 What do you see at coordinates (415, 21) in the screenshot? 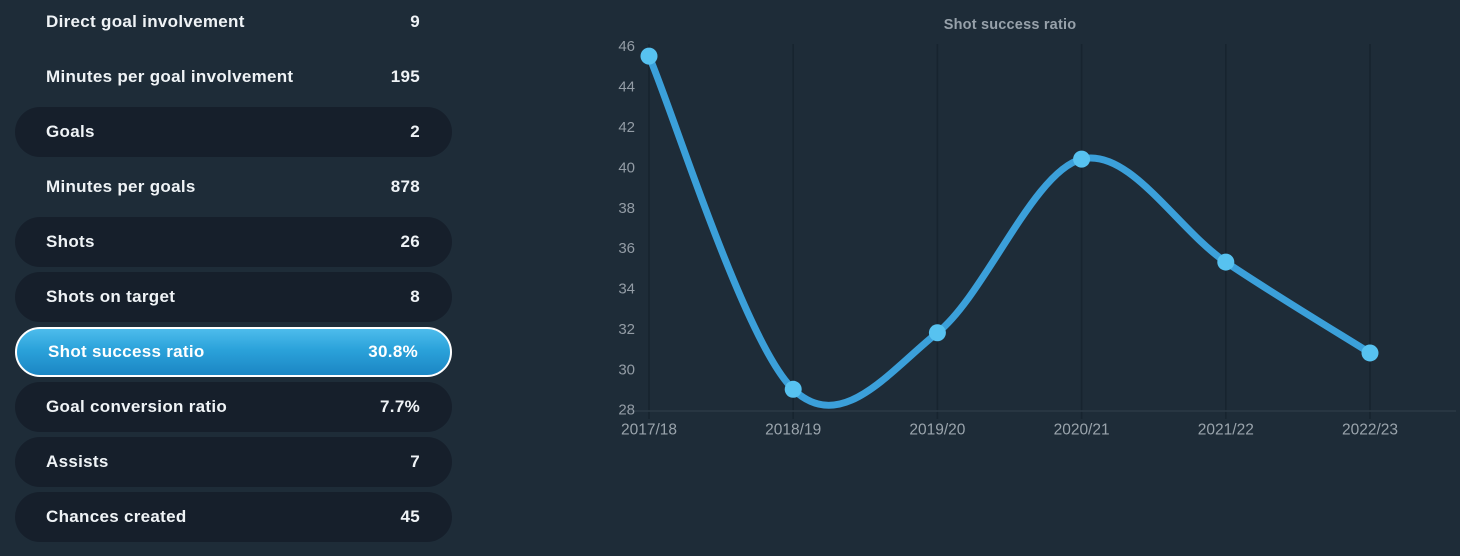
I see `stat-value: 9` at bounding box center [415, 21].